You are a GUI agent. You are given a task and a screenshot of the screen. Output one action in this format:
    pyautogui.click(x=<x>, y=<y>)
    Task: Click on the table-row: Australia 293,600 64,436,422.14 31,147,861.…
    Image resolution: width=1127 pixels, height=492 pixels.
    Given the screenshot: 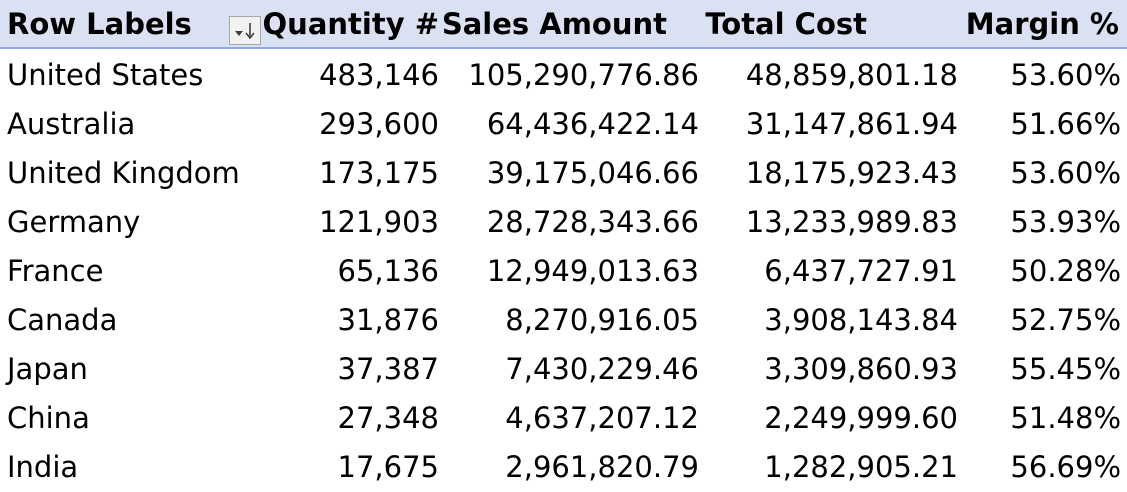 What is the action you would take?
    pyautogui.click(x=563, y=124)
    